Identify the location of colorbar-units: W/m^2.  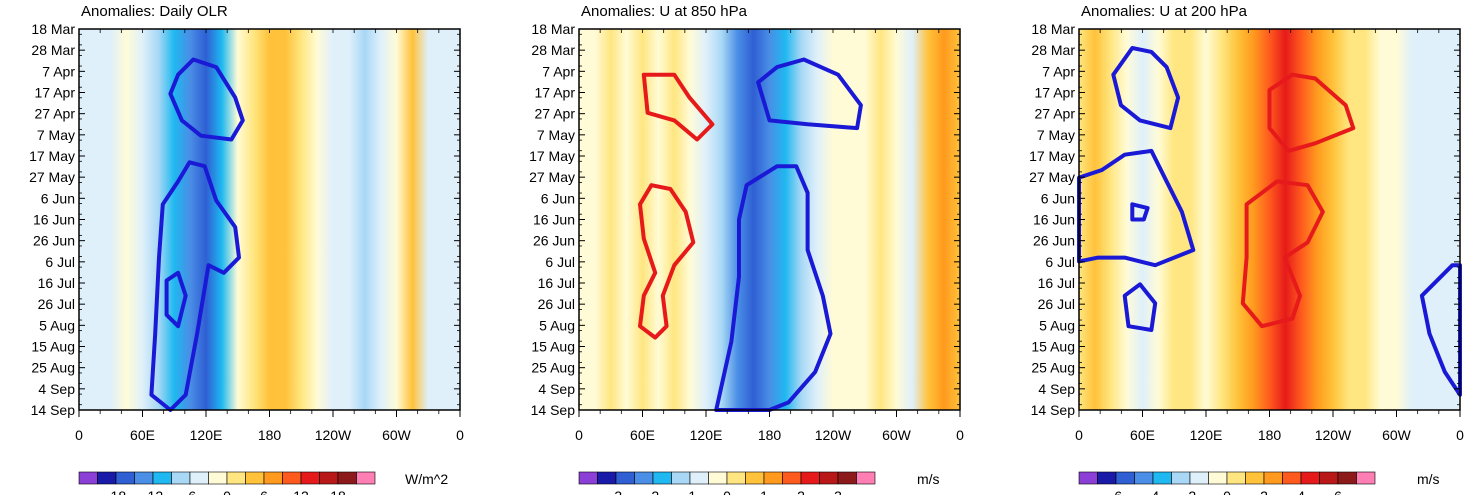
(426, 479).